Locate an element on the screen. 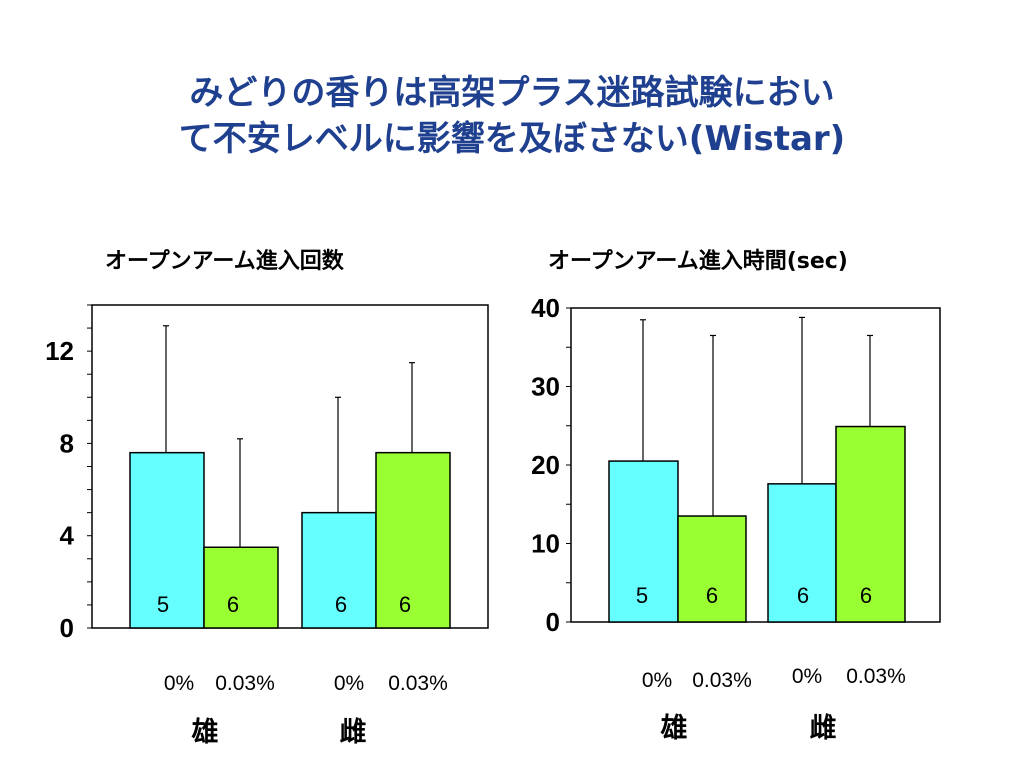 The image size is (1024, 768). y-tick-label: 4 is located at coordinates (67, 536).